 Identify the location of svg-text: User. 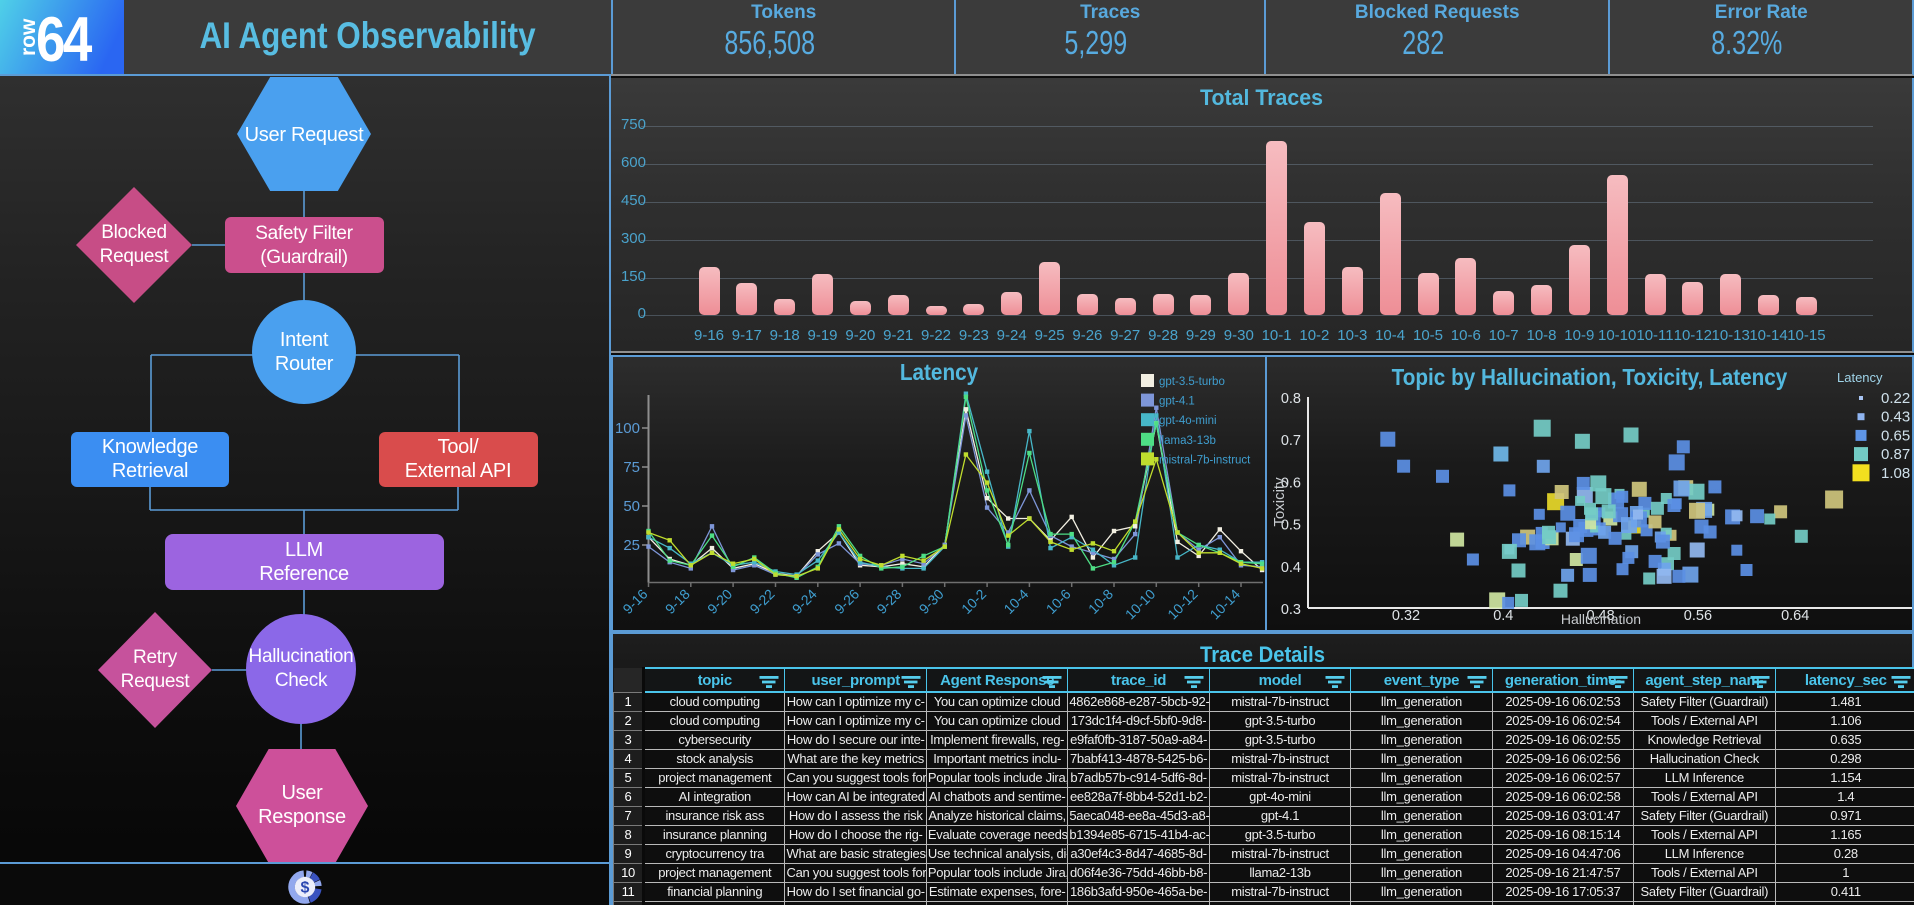
(302, 793).